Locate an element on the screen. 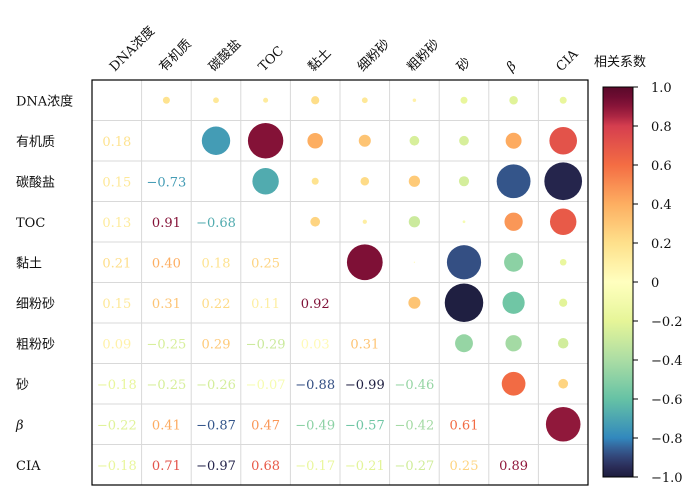 Image resolution: width=700 pixels, height=501 pixels. column-label: TOC is located at coordinates (271, 58).